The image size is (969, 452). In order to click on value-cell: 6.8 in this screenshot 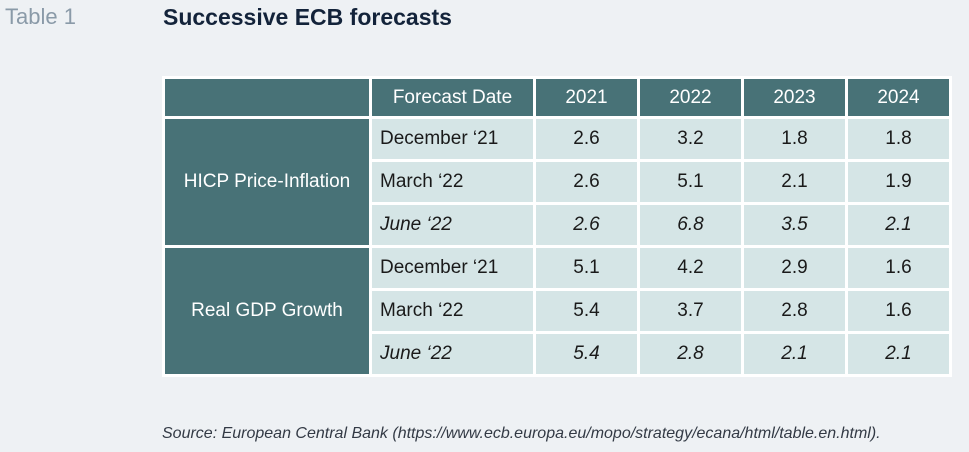, I will do `click(690, 225)`.